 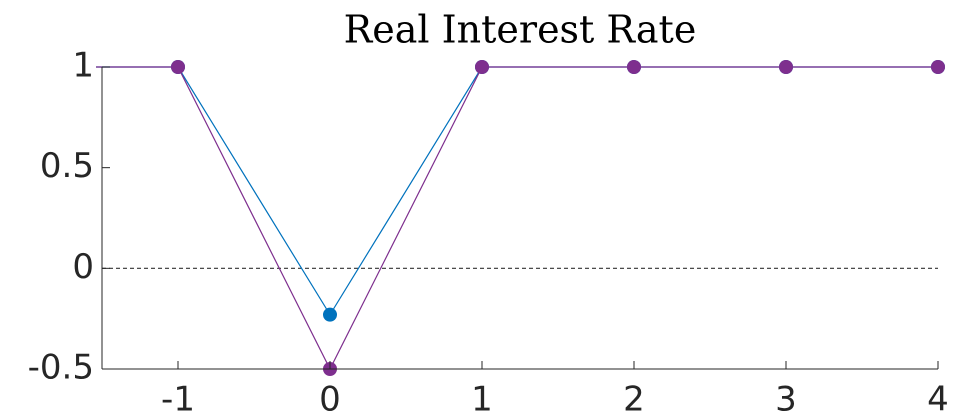 What do you see at coordinates (330, 396) in the screenshot?
I see `x-tick-label: 0` at bounding box center [330, 396].